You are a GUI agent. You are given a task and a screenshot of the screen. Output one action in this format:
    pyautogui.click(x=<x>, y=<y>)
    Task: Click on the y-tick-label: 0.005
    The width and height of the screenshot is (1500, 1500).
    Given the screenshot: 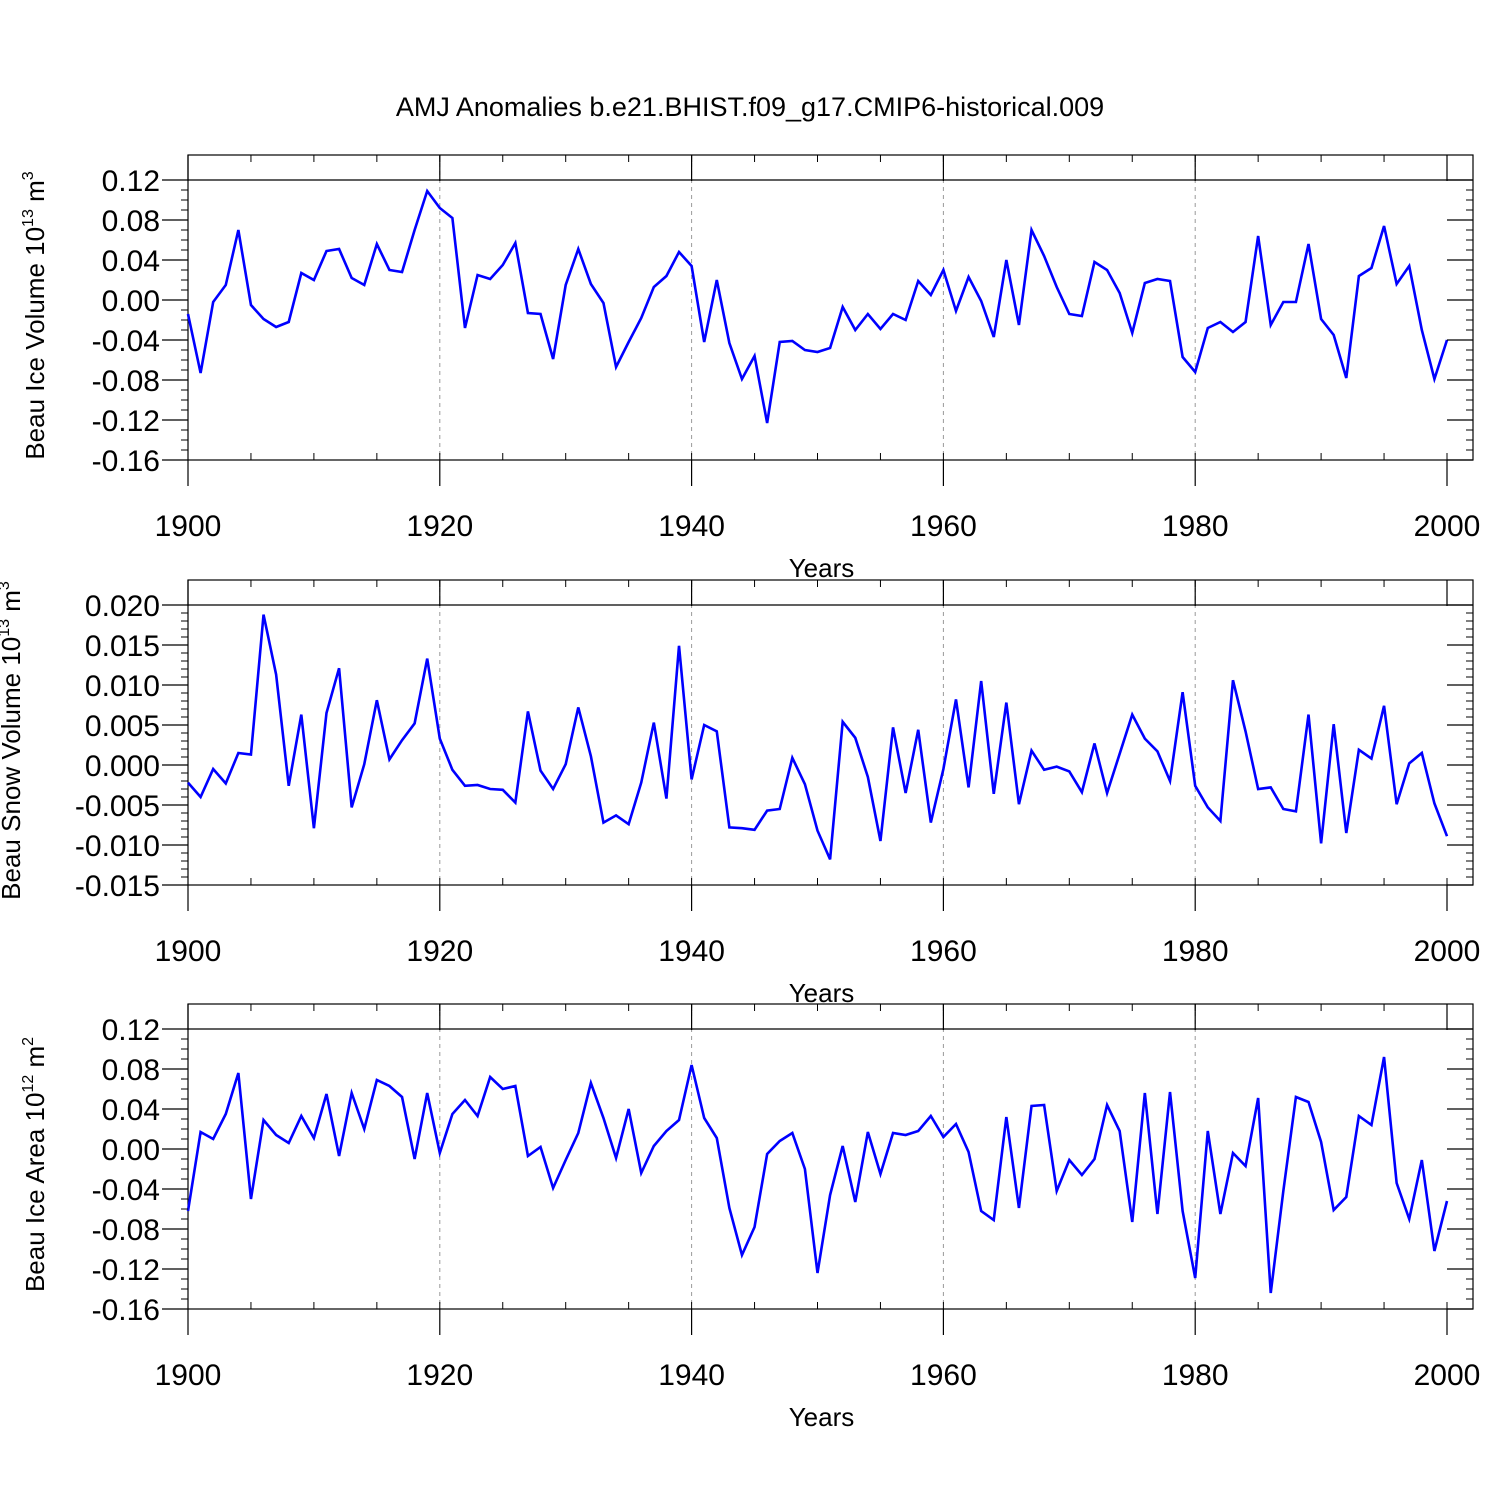 What is the action you would take?
    pyautogui.click(x=122, y=726)
    